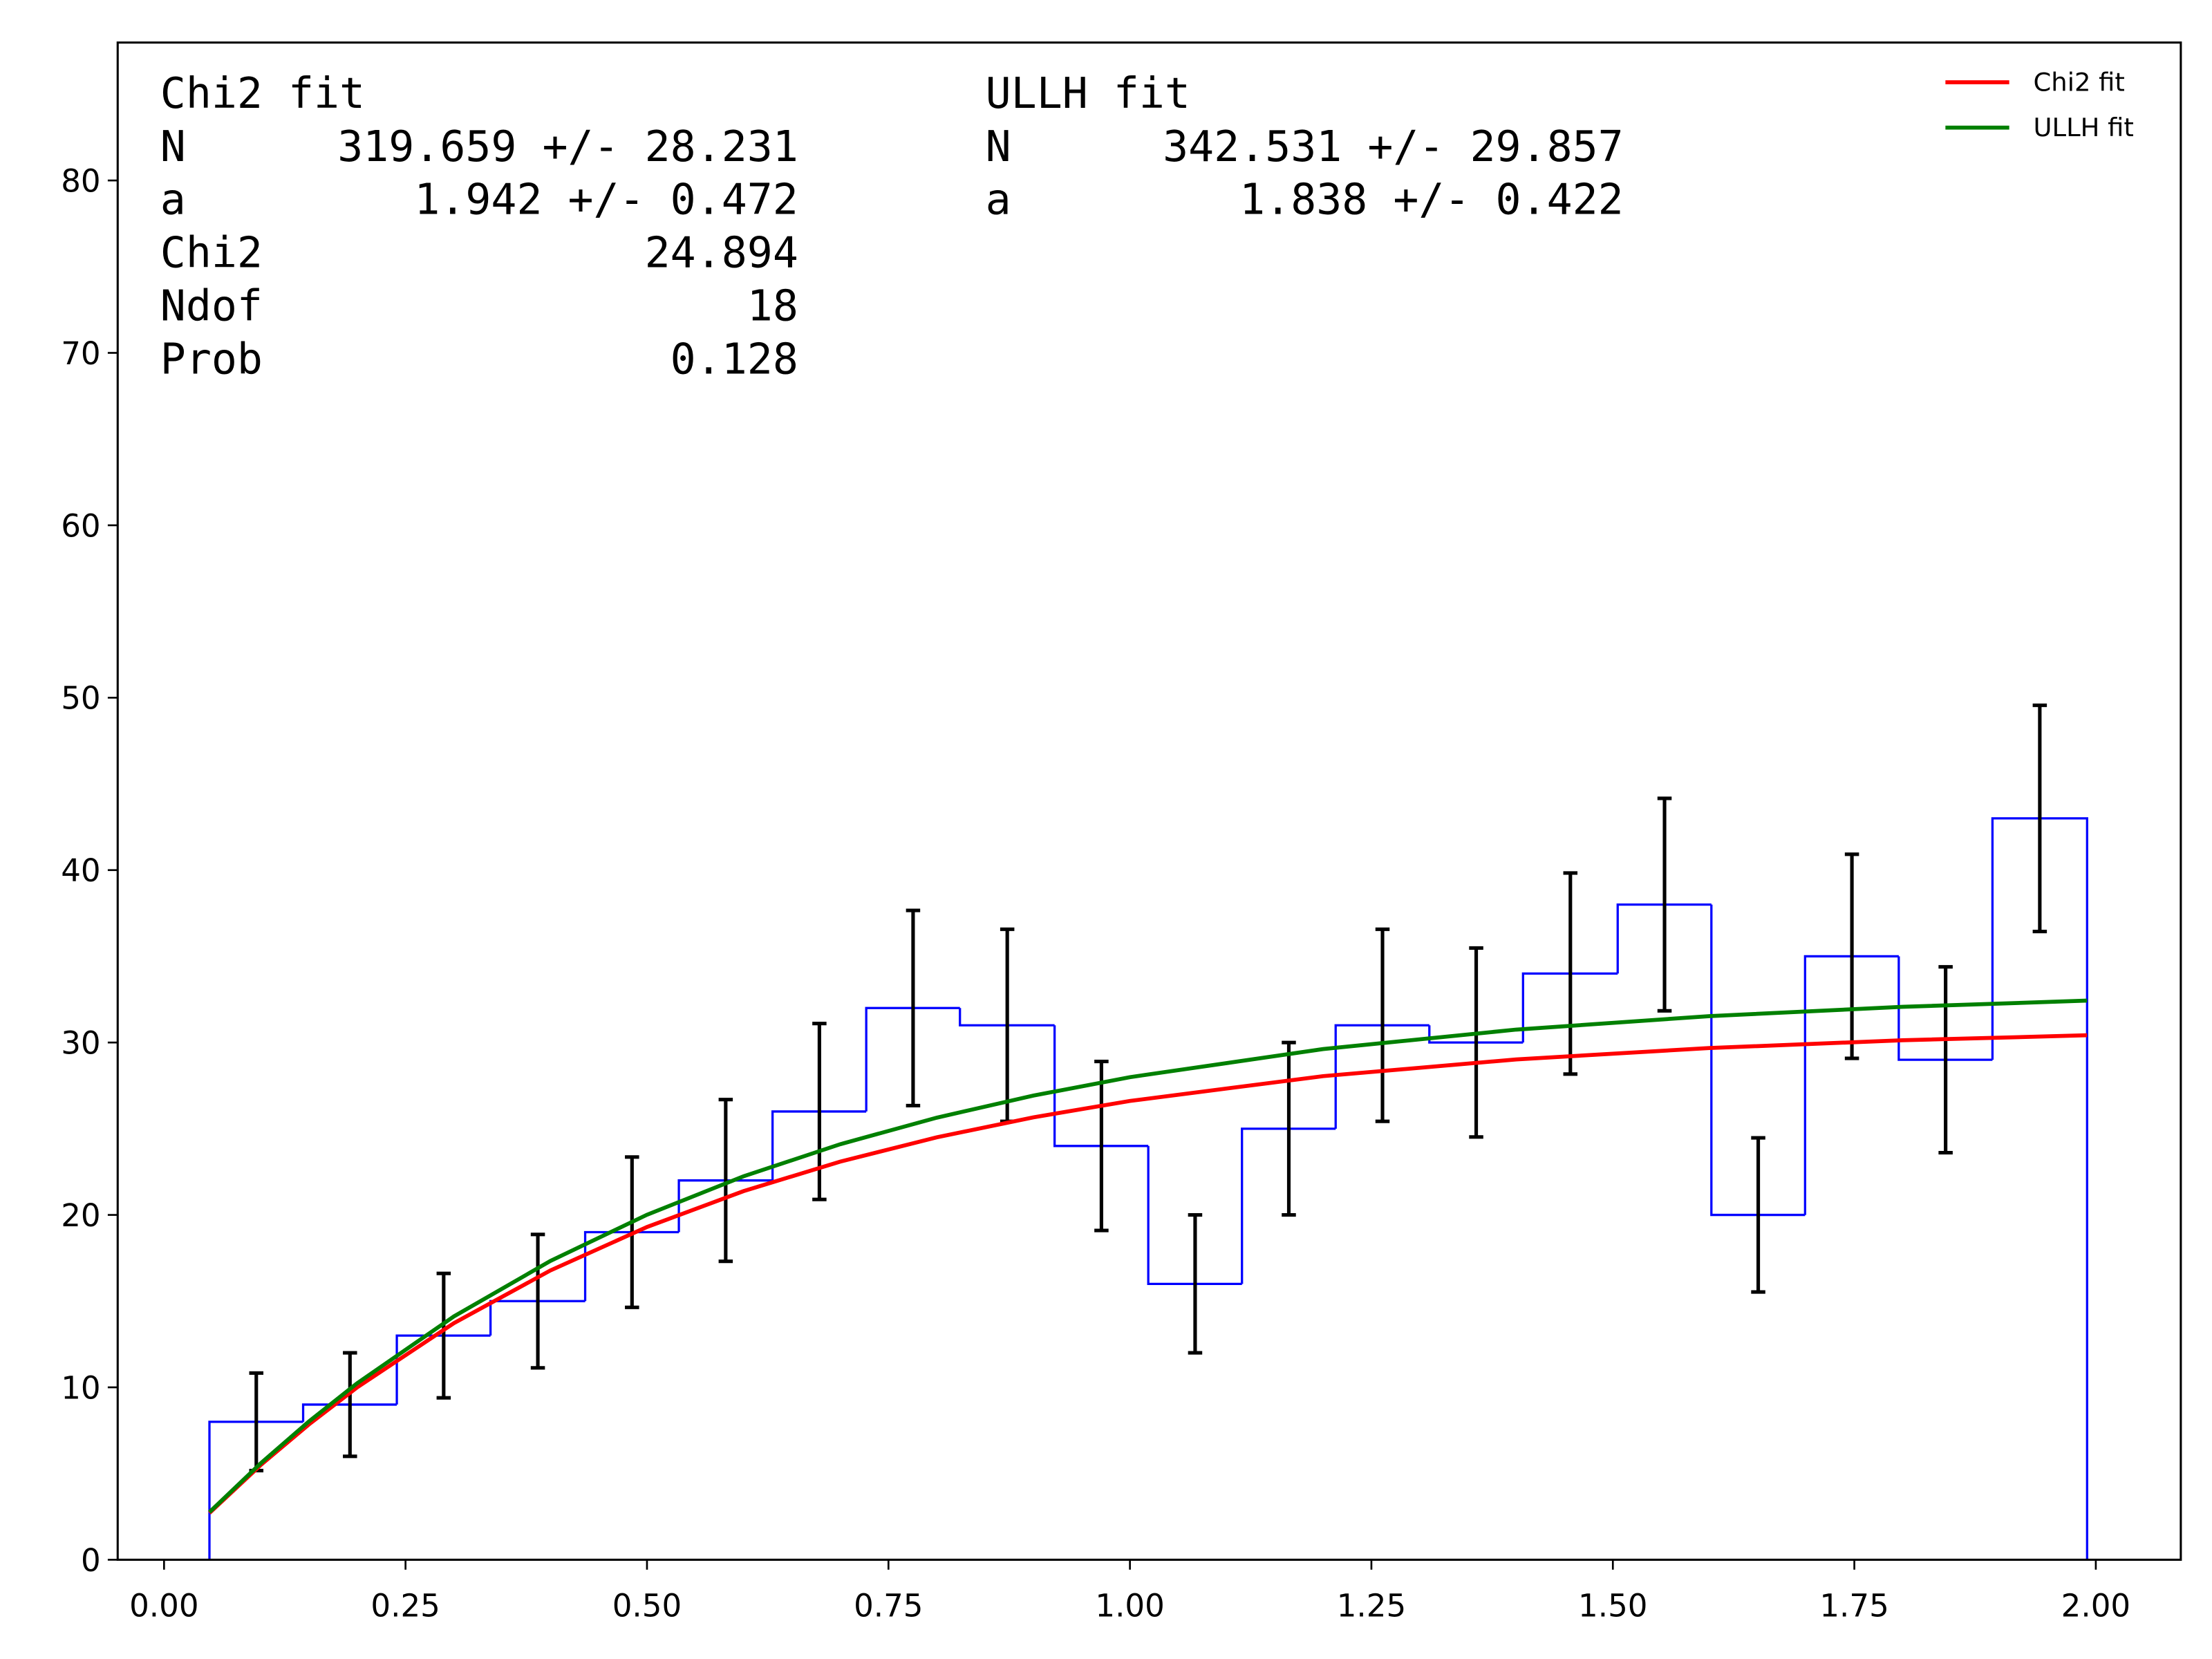 The height and width of the screenshot is (1659, 2212). What do you see at coordinates (1088, 93) in the screenshot?
I see `fit-box-title: ULLH fit` at bounding box center [1088, 93].